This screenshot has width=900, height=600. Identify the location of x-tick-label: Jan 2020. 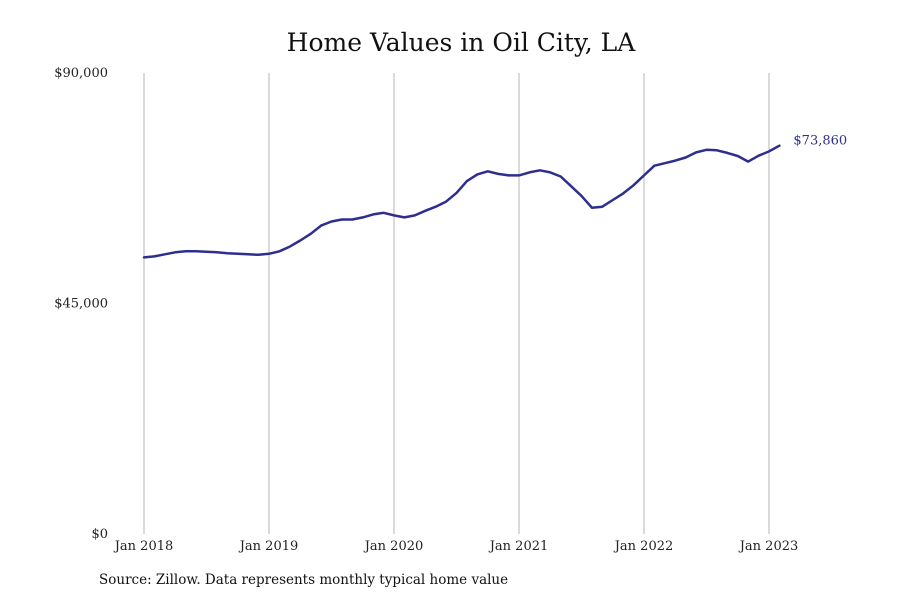
(393, 546).